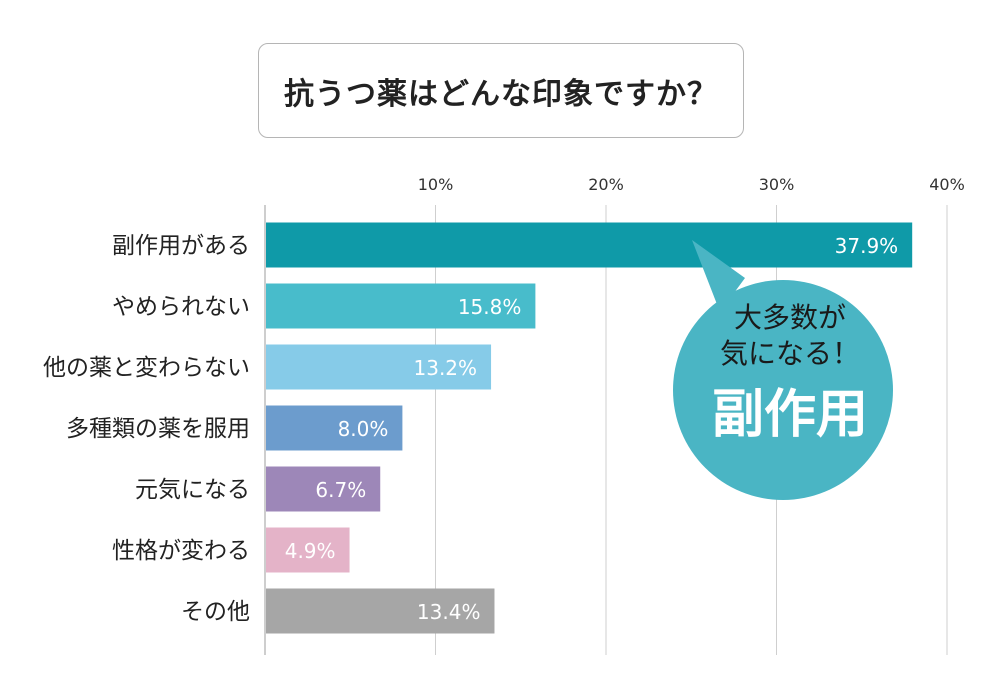  Describe the element at coordinates (340, 490) in the screenshot. I see `value-label: 6.7%` at that location.